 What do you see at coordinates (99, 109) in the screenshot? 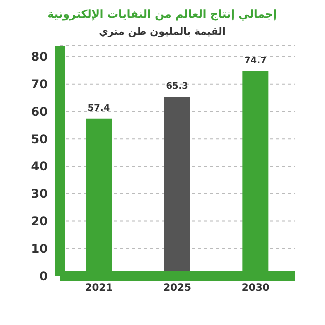
I see `data-label: 57.4` at bounding box center [99, 109].